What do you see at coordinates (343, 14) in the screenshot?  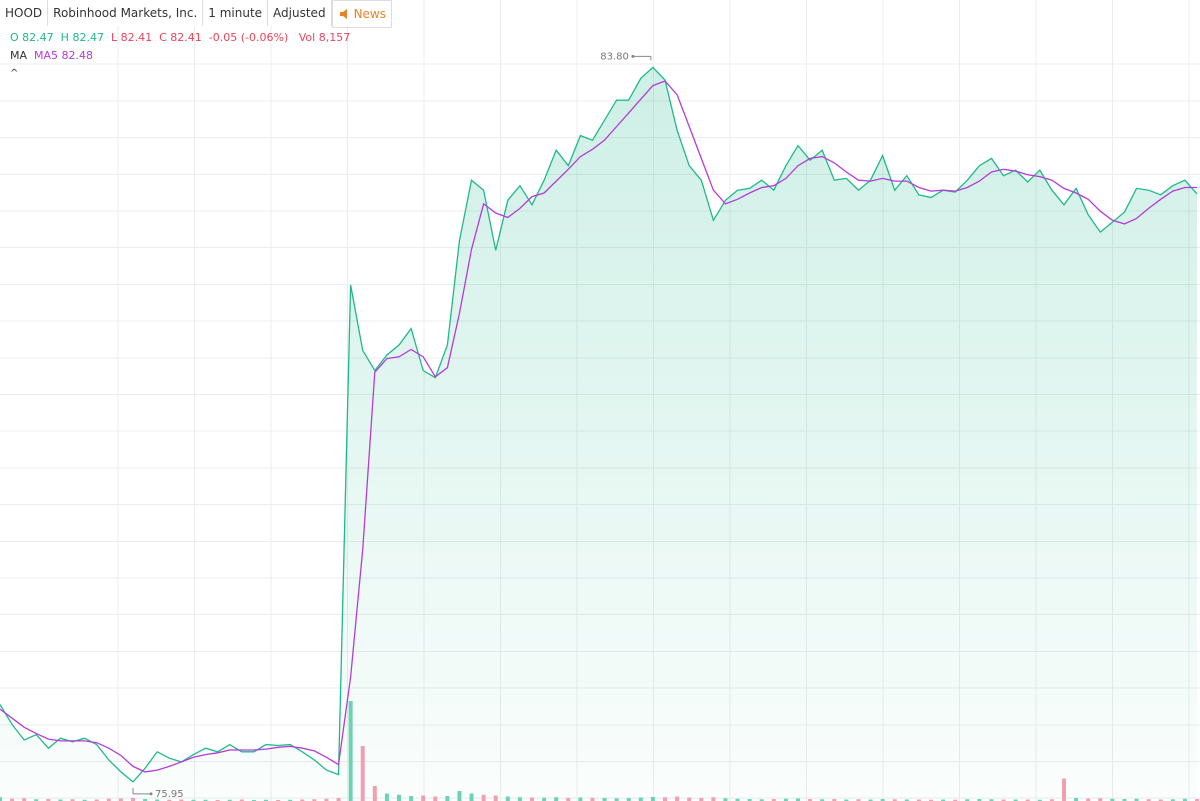 I see `news-icon` at bounding box center [343, 14].